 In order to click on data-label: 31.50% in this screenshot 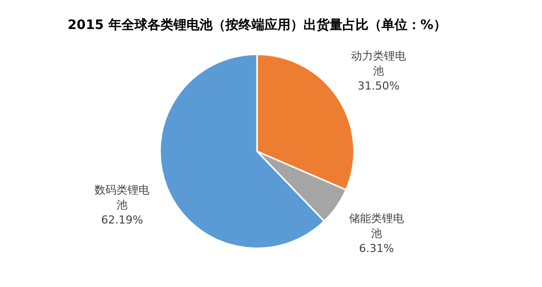, I will do `click(379, 85)`.